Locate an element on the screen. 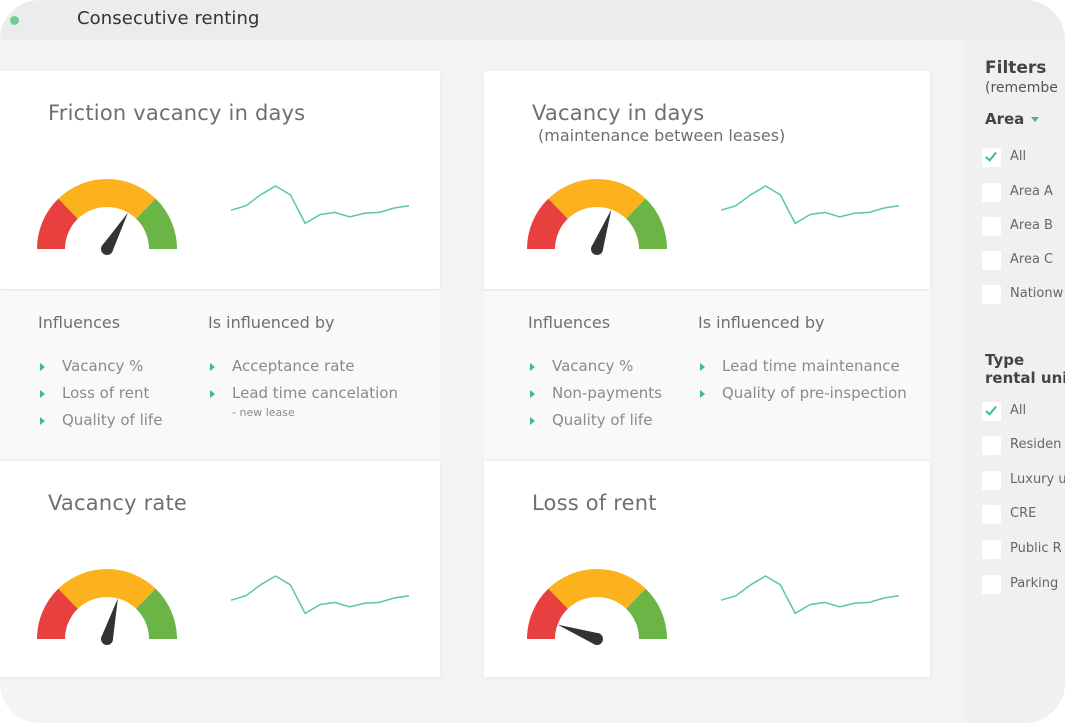 This screenshot has width=1065, height=723. kpi-card-title: Friction vacancy in days is located at coordinates (177, 113).